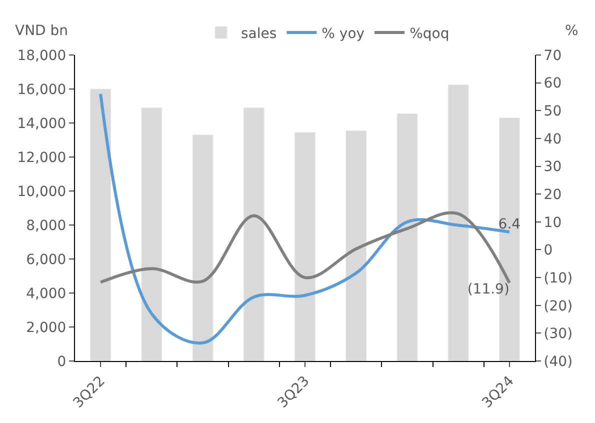 The width and height of the screenshot is (595, 423). What do you see at coordinates (488, 289) in the screenshot?
I see `data-label: (11.9)` at bounding box center [488, 289].